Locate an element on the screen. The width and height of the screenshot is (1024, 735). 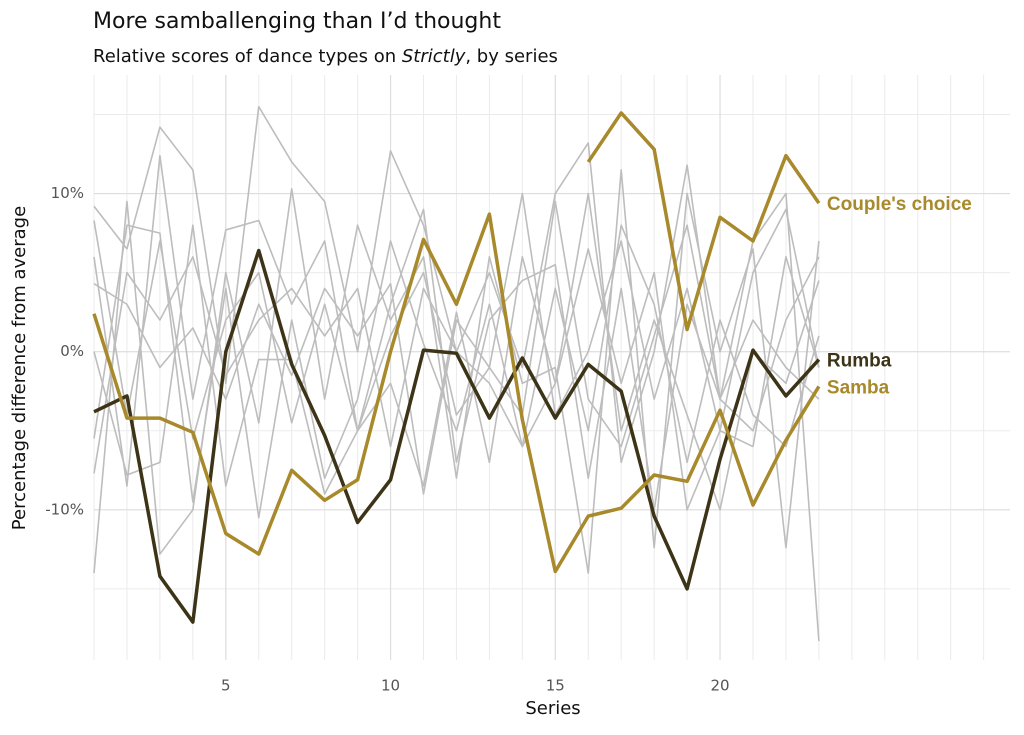
y-tick-label: -10% is located at coordinates (64, 509).